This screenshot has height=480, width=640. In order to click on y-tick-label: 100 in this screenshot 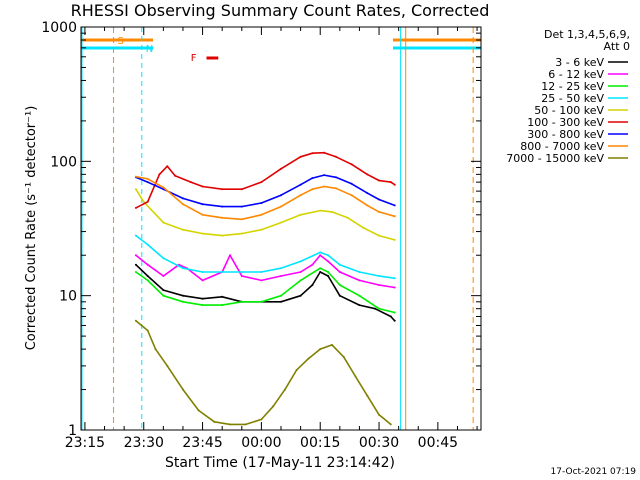, I will do `click(63, 162)`.